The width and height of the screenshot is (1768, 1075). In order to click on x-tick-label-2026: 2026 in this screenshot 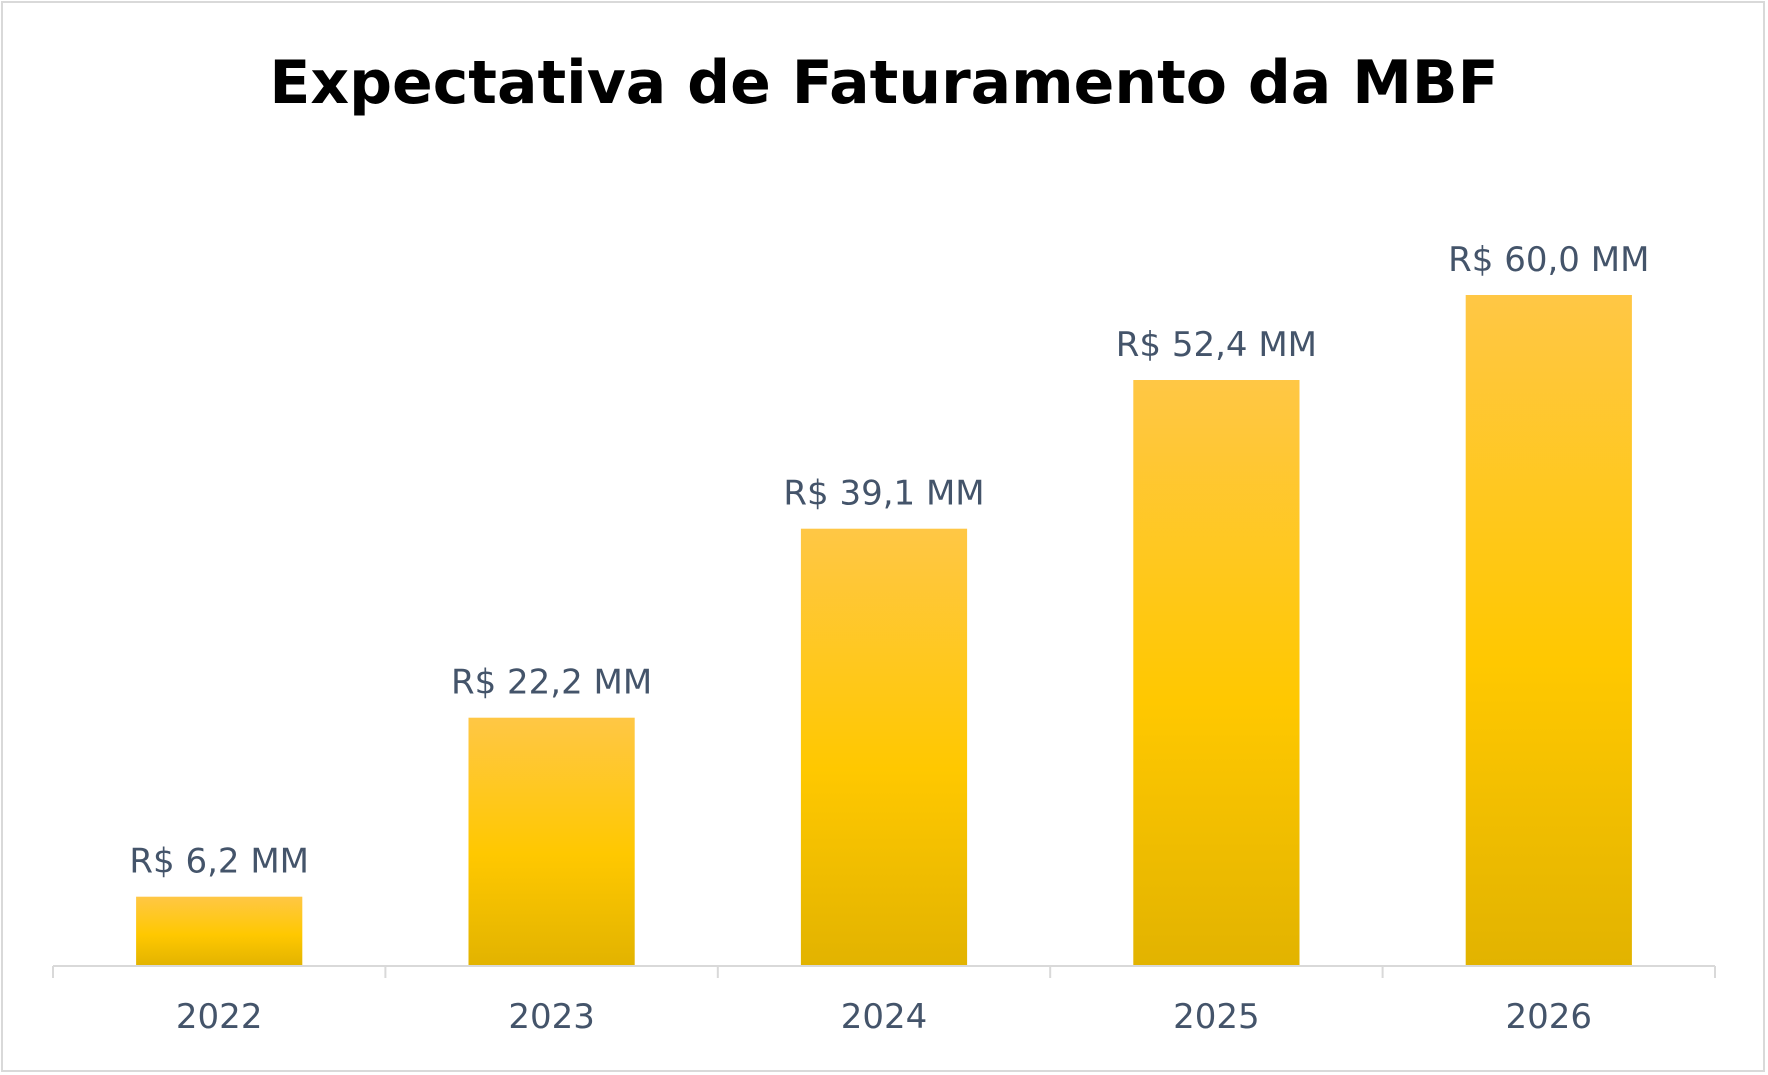, I will do `click(1549, 1017)`.